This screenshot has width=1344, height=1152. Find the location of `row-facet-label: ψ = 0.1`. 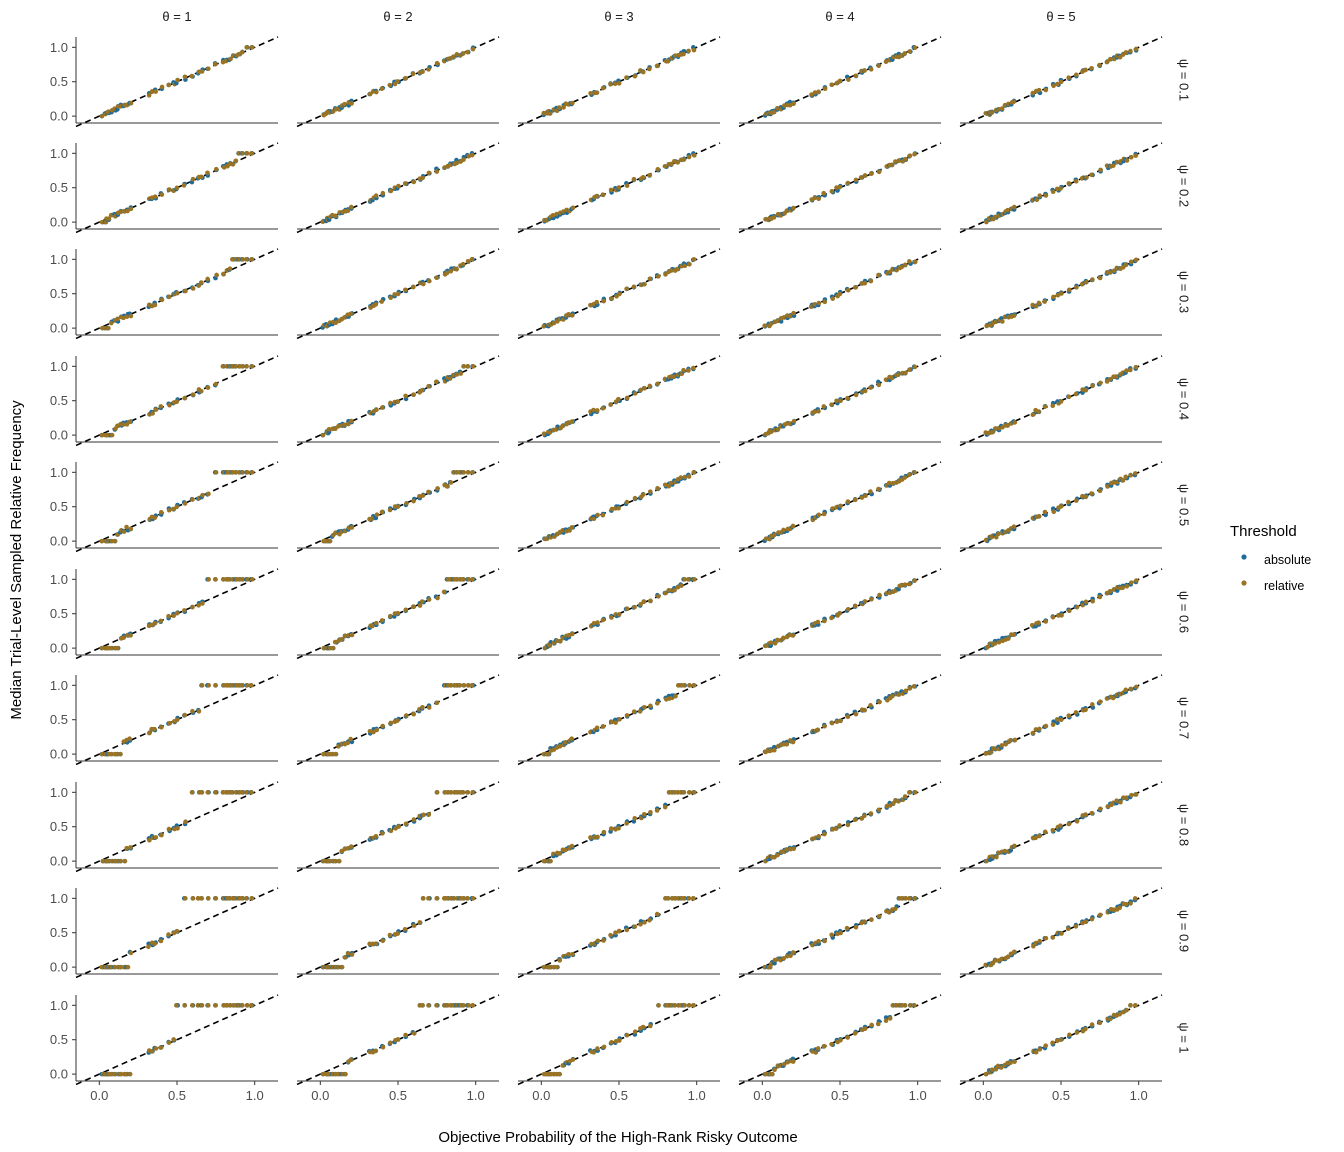

row-facet-label: ψ = 0.1 is located at coordinates (1184, 80).